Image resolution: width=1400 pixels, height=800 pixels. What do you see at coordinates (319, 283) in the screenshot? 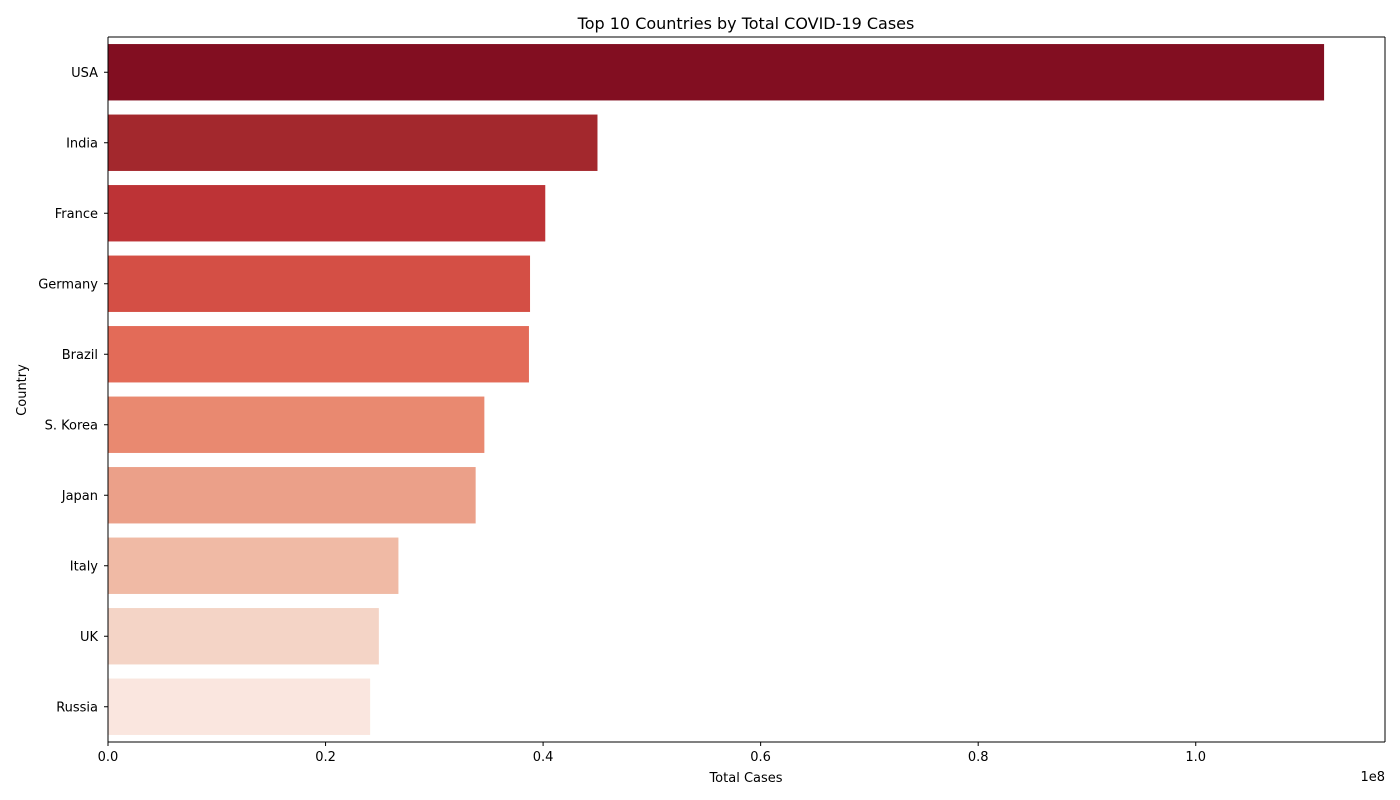
I see `bar-germany` at bounding box center [319, 283].